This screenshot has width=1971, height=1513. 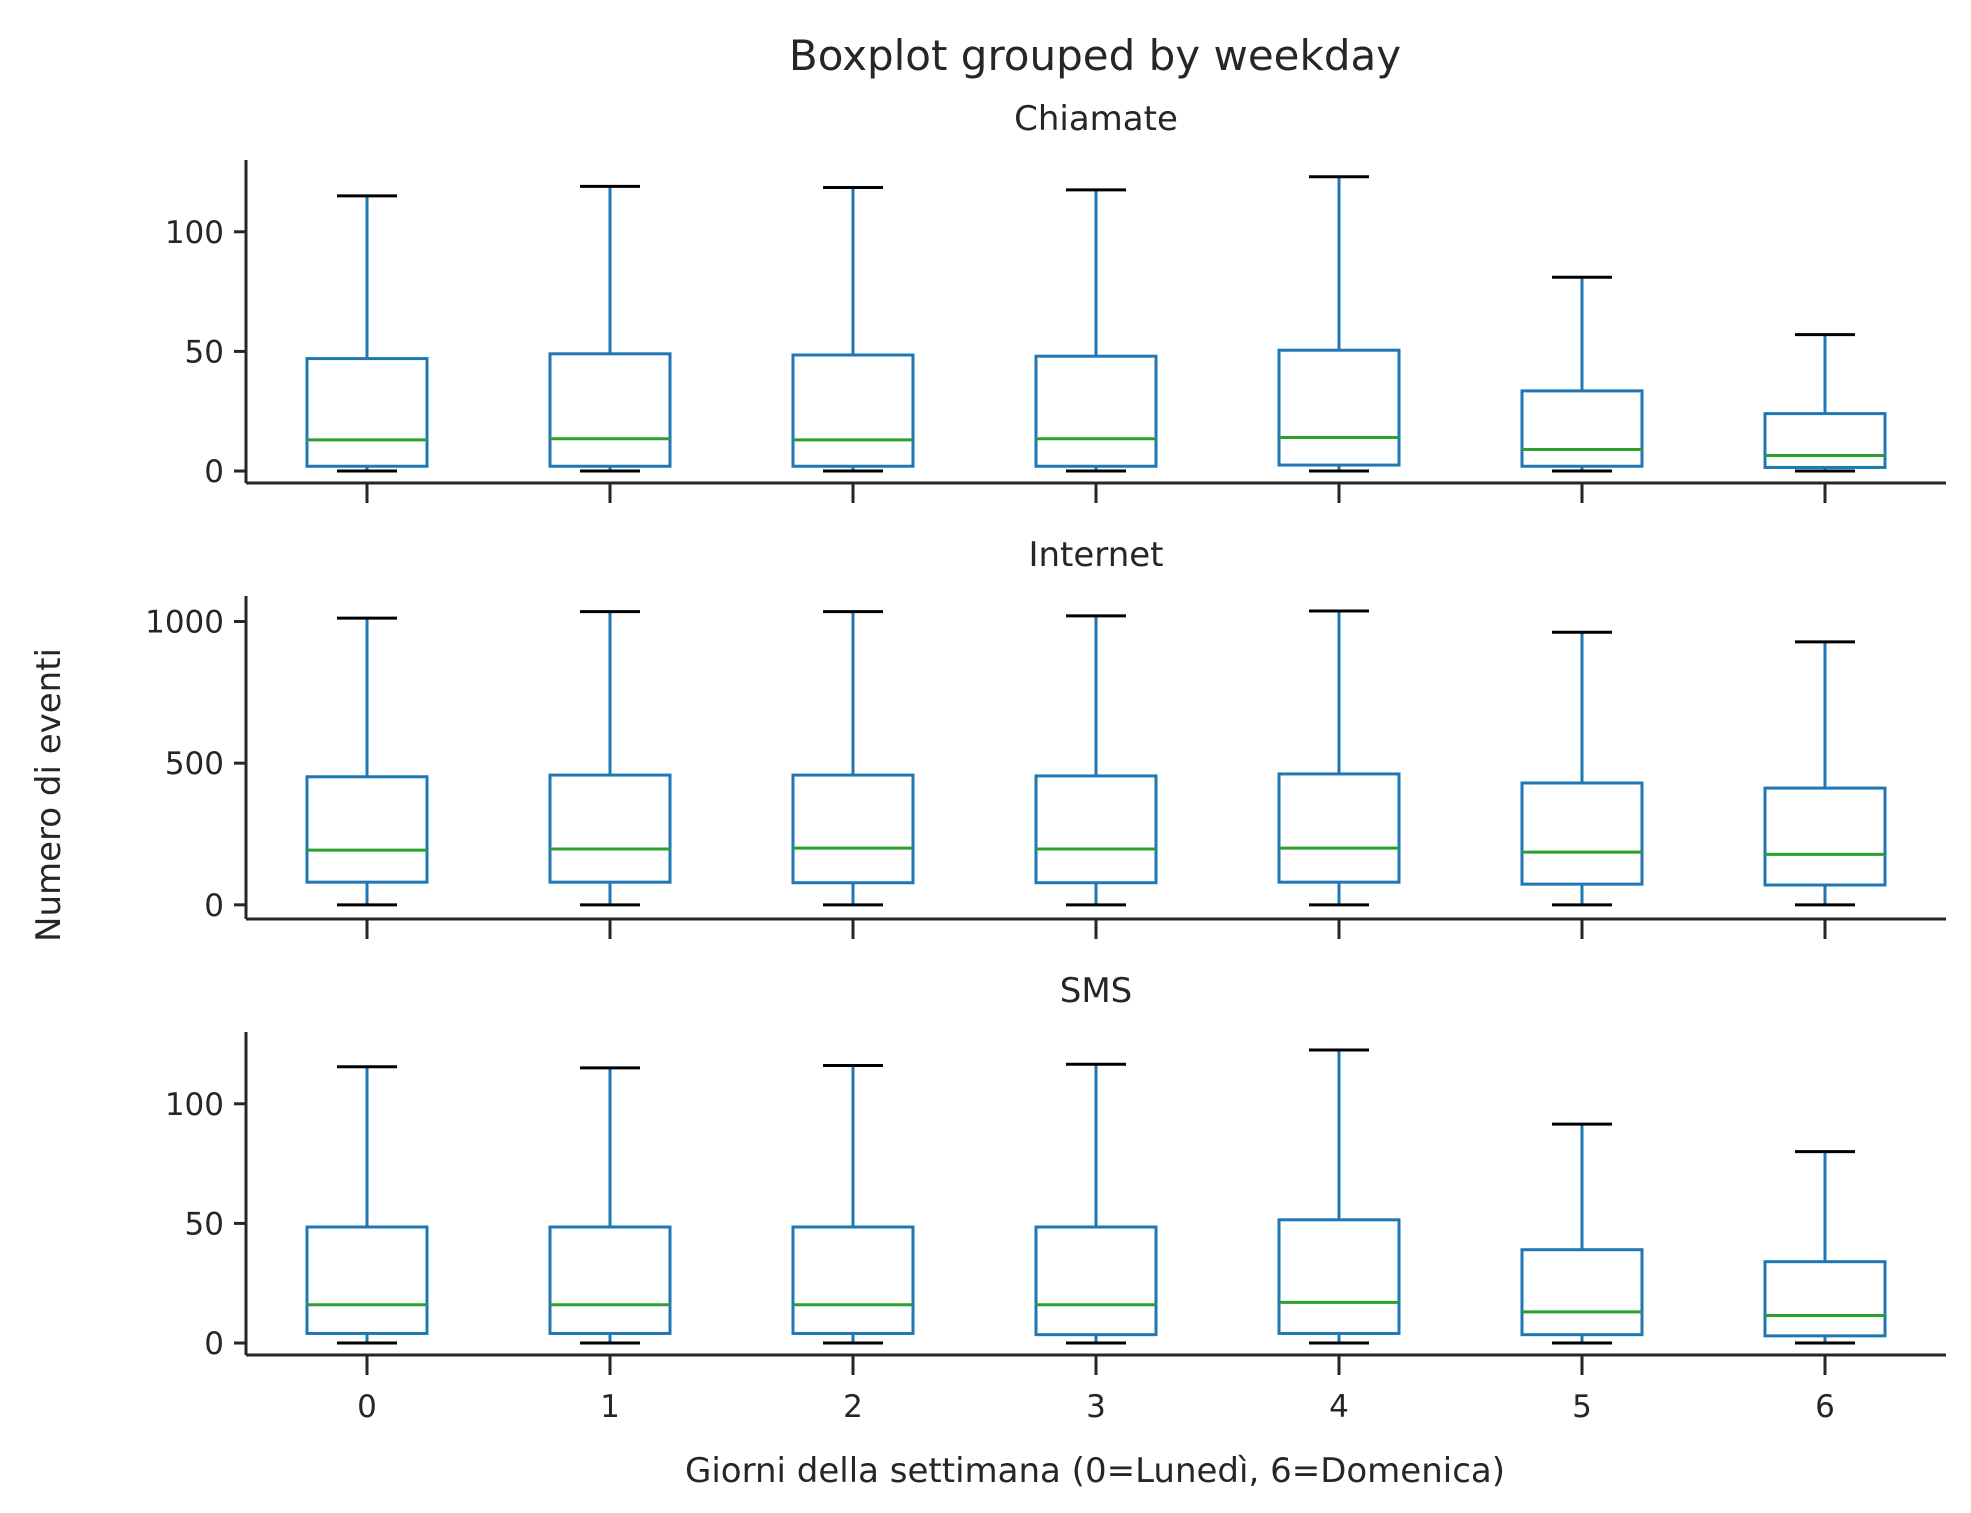 I want to click on y-tick-label: 1000, so click(x=184, y=623).